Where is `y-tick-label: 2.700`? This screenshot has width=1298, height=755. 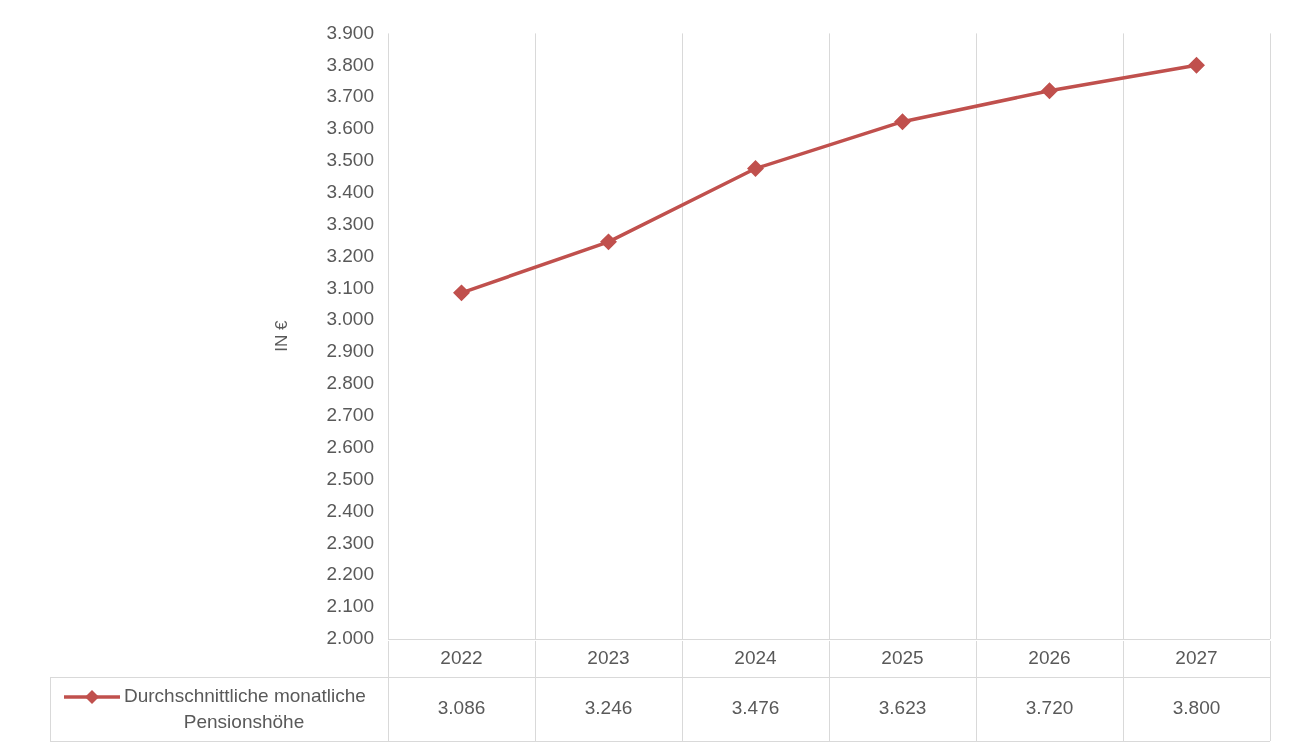 y-tick-label: 2.700 is located at coordinates (350, 415).